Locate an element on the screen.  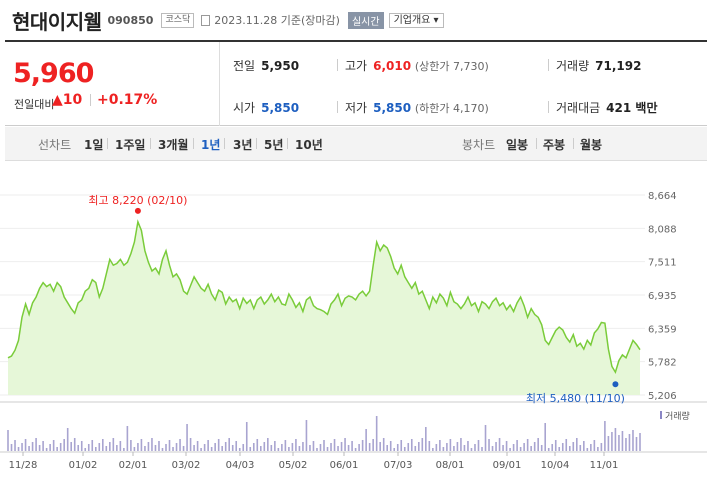
candle-weekly: 주봉 is located at coordinates (554, 145).